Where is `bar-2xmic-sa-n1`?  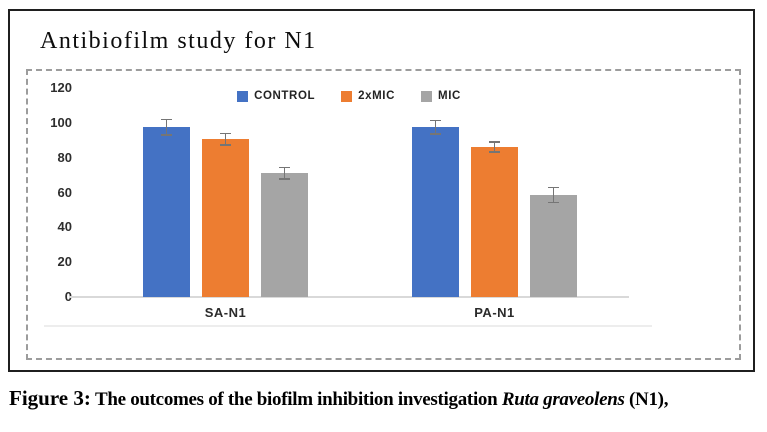
bar-2xmic-sa-n1 is located at coordinates (225, 218).